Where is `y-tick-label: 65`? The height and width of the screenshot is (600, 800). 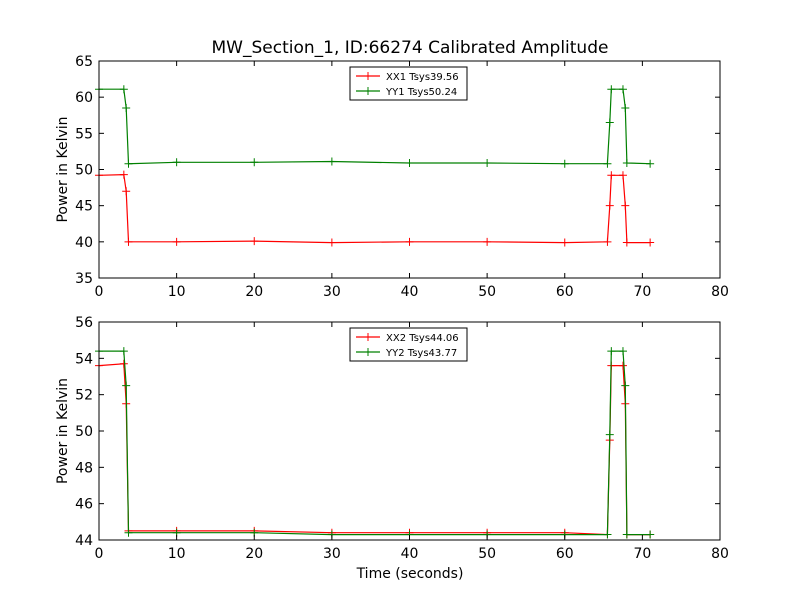 y-tick-label: 65 is located at coordinates (84, 62).